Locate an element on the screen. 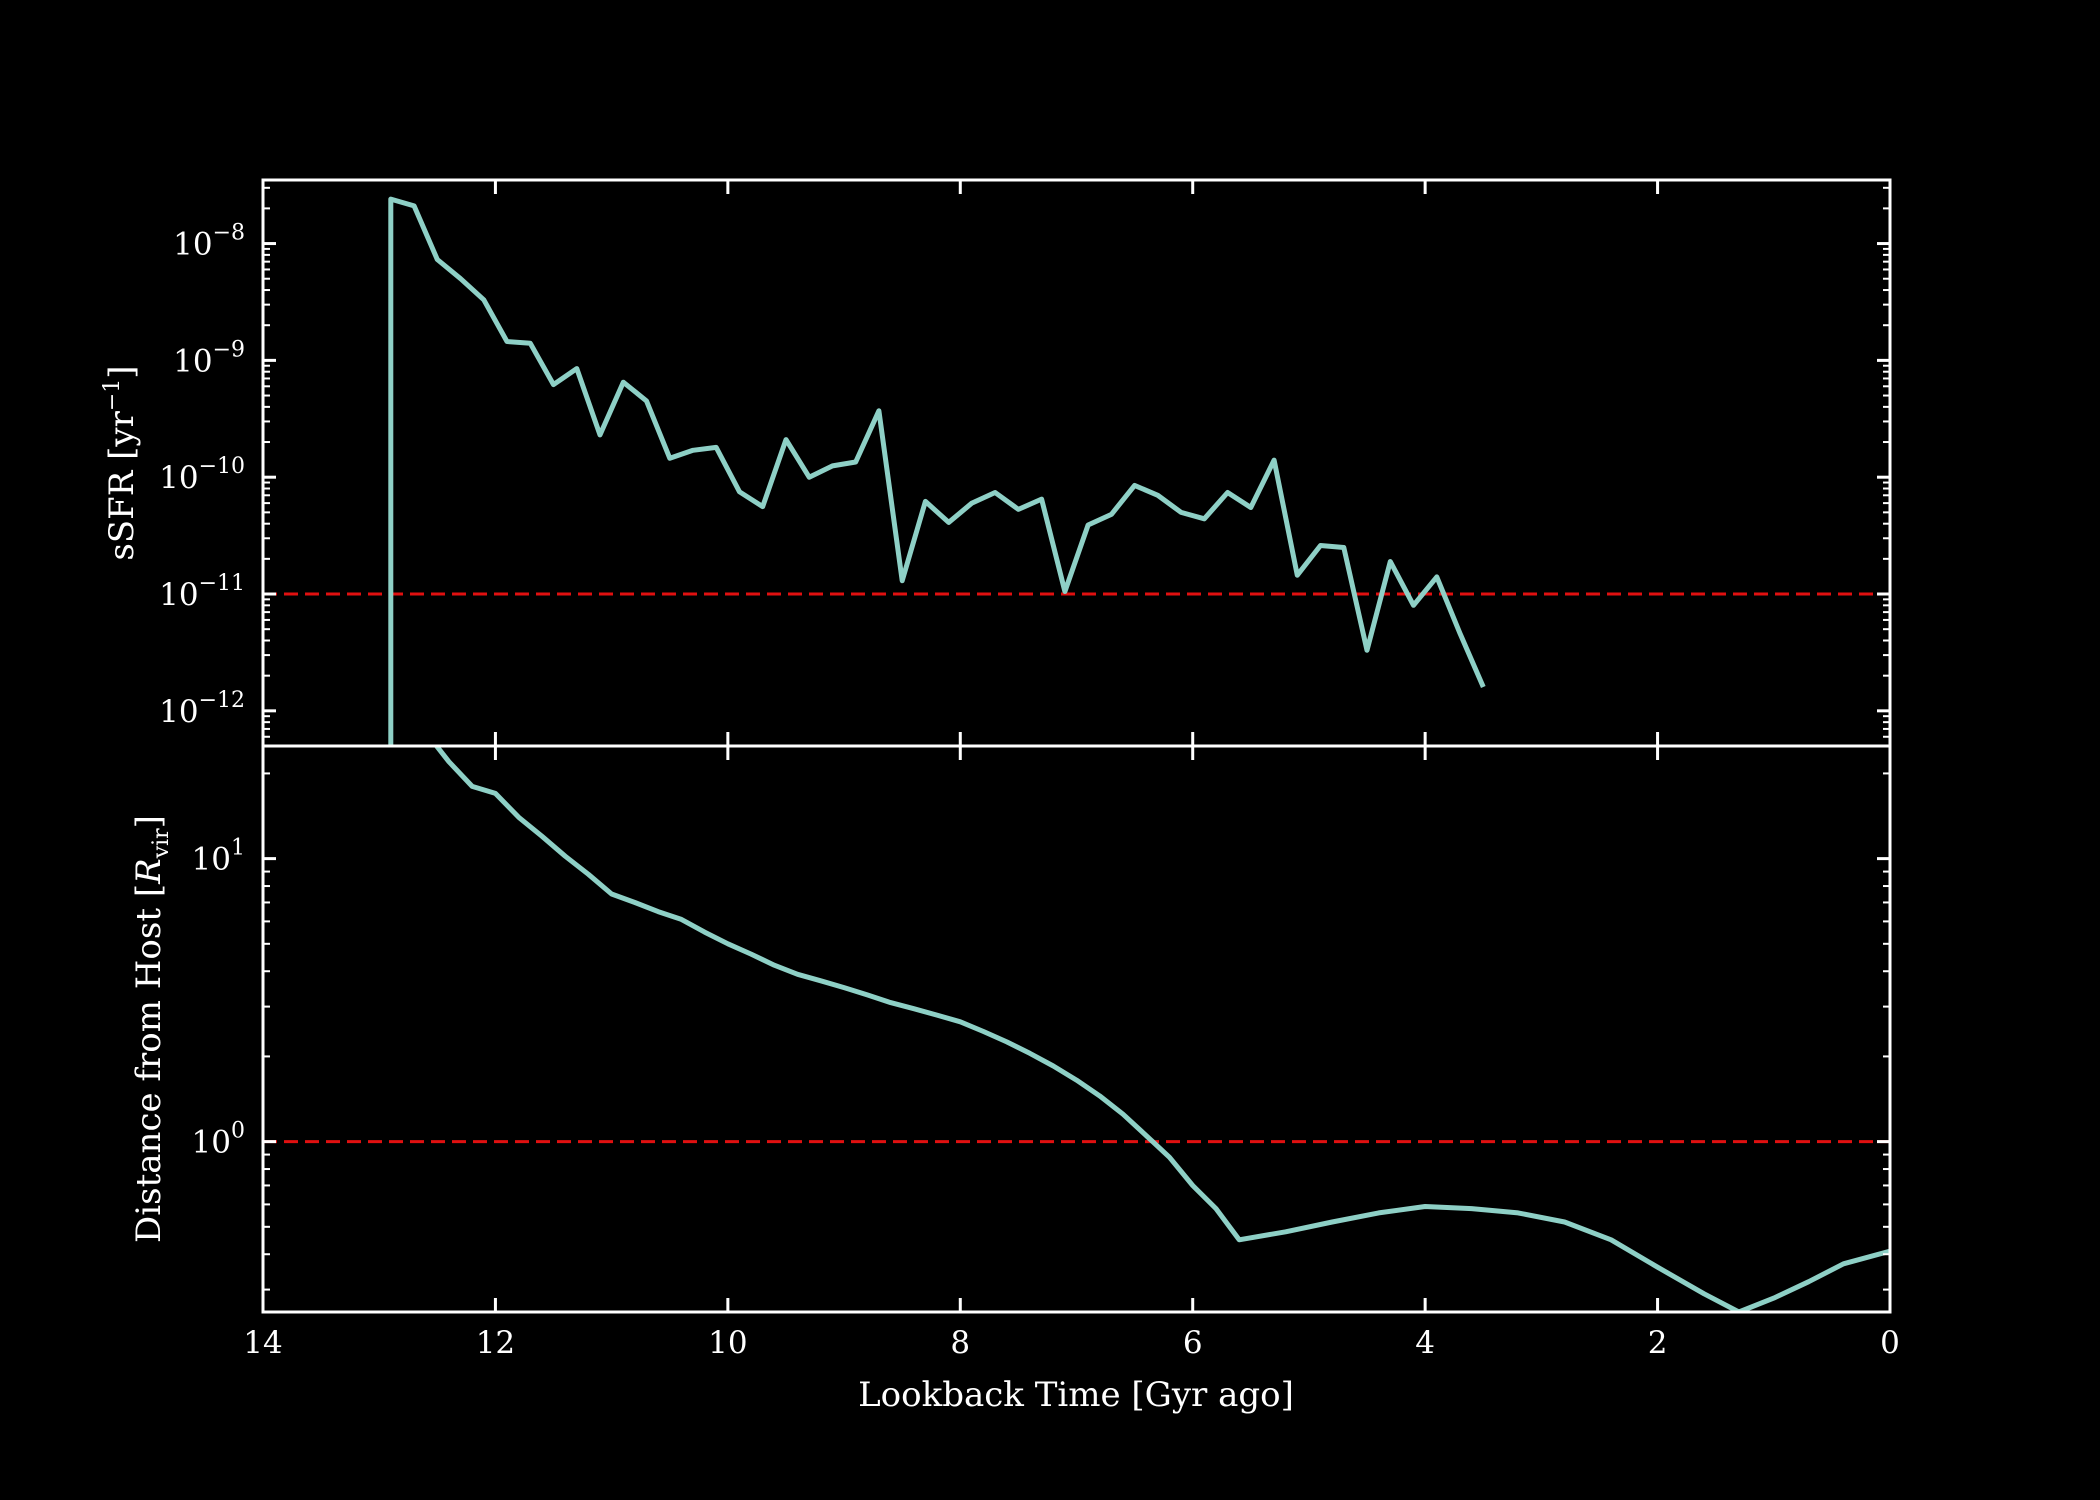 This screenshot has width=2100, height=1500. xtick-label: 8 is located at coordinates (960, 1343).